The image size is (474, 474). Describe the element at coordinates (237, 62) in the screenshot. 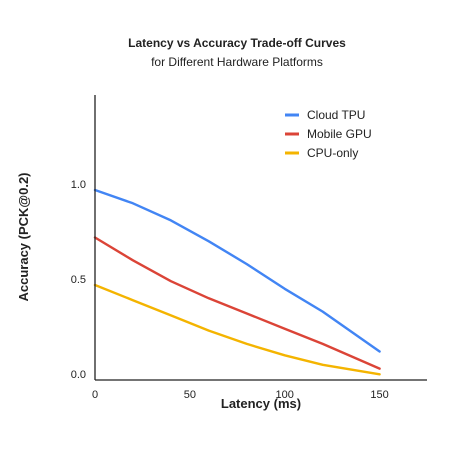

I see `chart-subtitle: for Different Hardware Platforms` at that location.